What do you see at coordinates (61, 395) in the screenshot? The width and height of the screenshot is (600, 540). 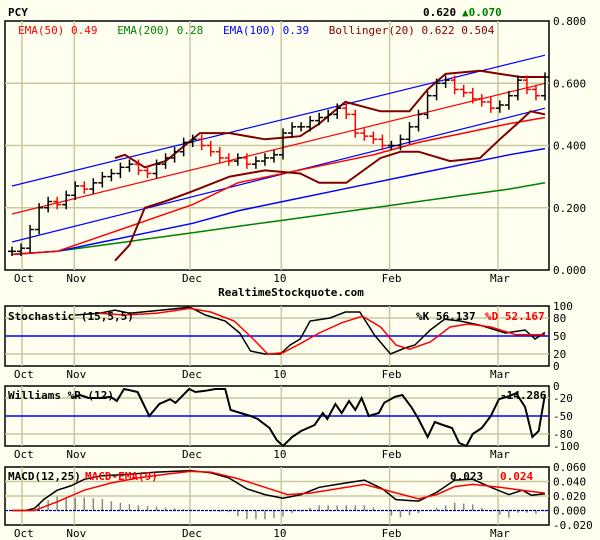 I see `panel-title: Williams %R (12)` at bounding box center [61, 395].